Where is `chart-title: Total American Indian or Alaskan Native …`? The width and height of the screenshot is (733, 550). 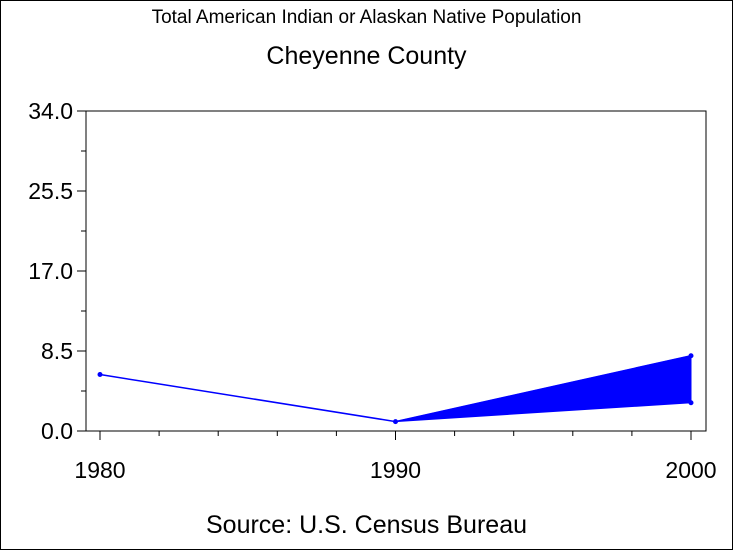 chart-title: Total American Indian or Alaskan Native … is located at coordinates (366, 17).